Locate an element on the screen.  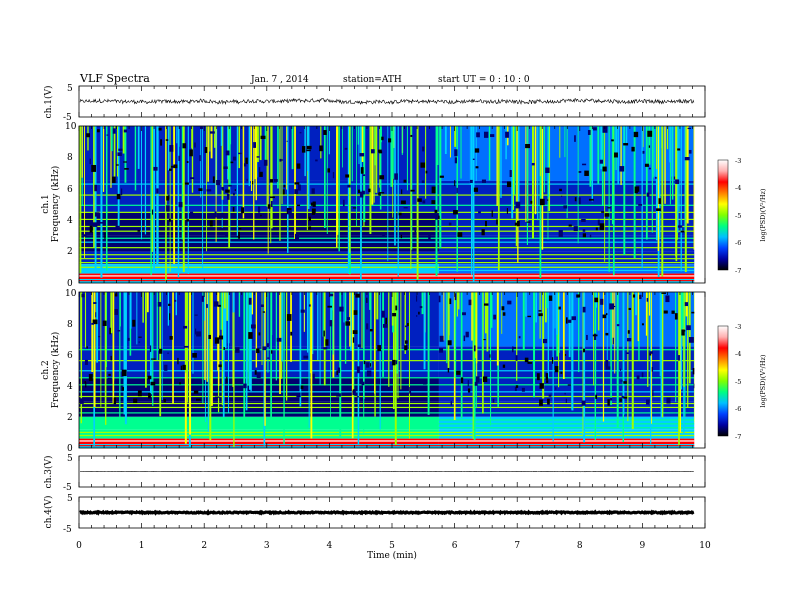
ch1-band-segment is located at coordinates (566, 224).